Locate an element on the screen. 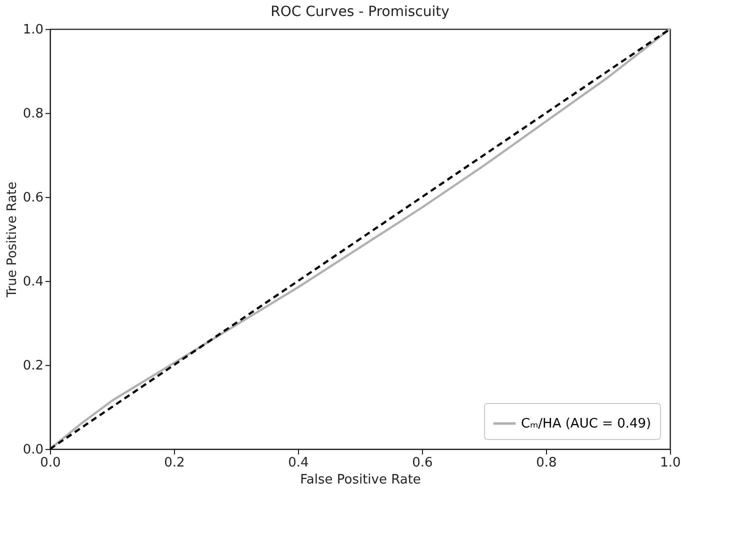 This screenshot has width=749, height=538. x-tick-label: 0.6 is located at coordinates (422, 463).